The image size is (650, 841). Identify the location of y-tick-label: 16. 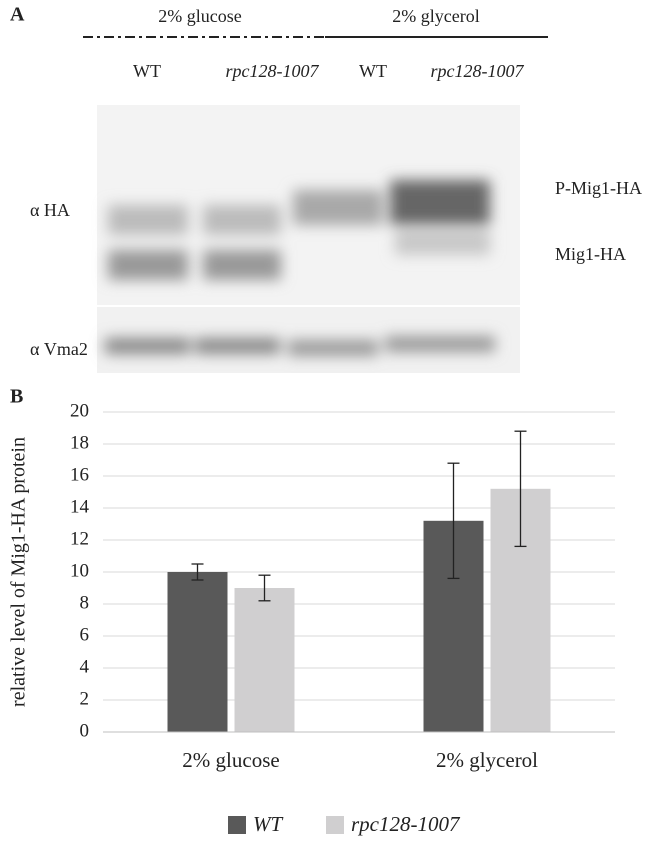
(79, 474).